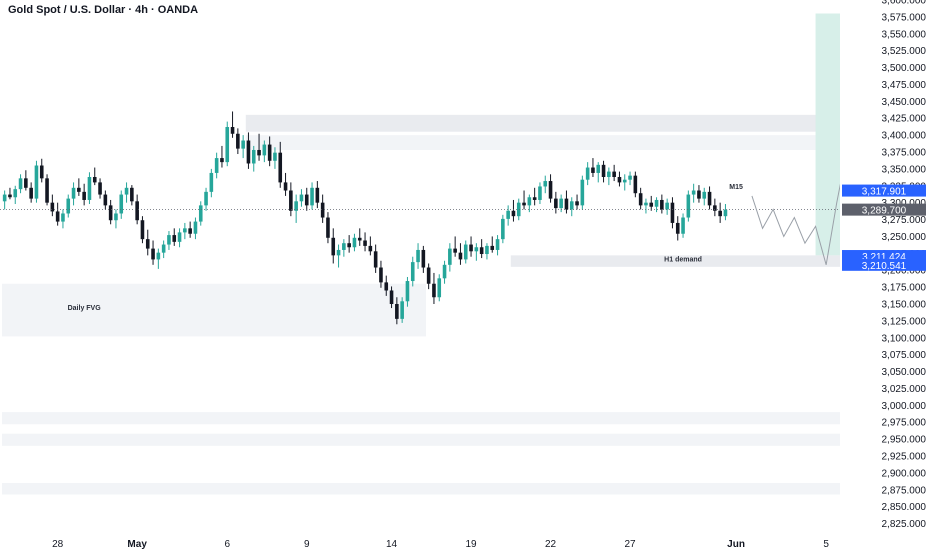 The height and width of the screenshot is (550, 932). What do you see at coordinates (227, 544) in the screenshot?
I see `x-tick-label: 6` at bounding box center [227, 544].